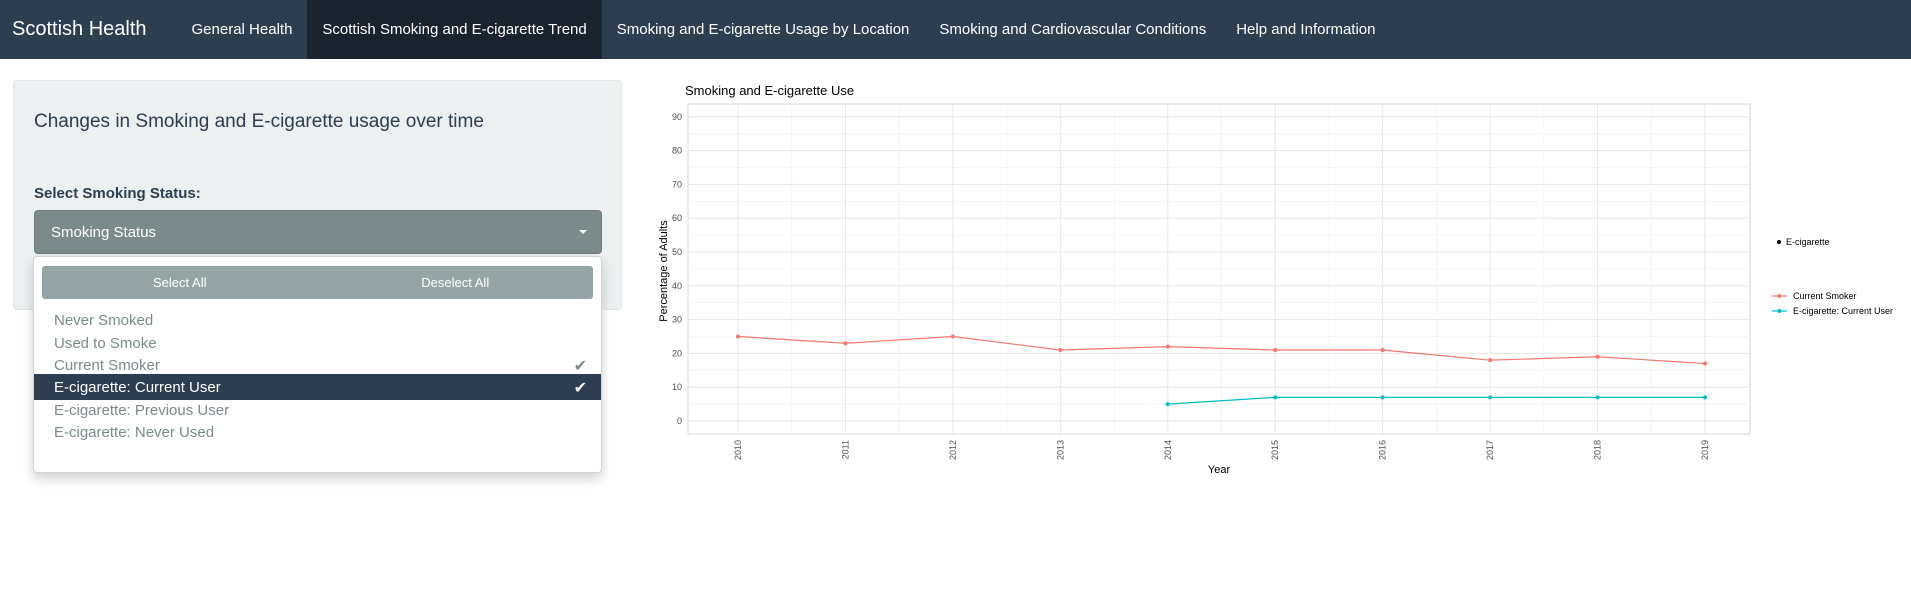 The width and height of the screenshot is (1911, 602). What do you see at coordinates (677, 320) in the screenshot?
I see `y-tick-label: 30` at bounding box center [677, 320].